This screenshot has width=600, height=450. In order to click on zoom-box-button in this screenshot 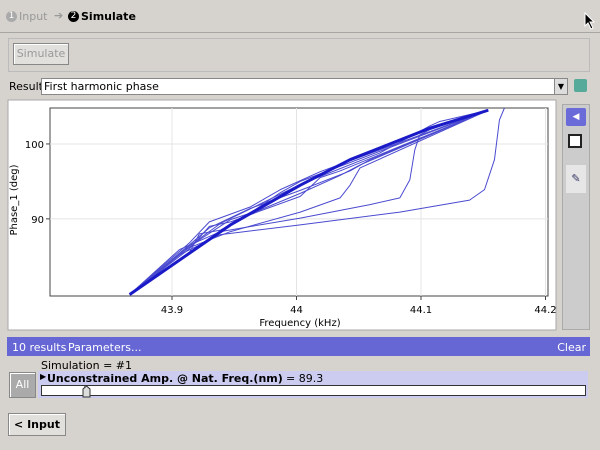, I will do `click(575, 141)`.